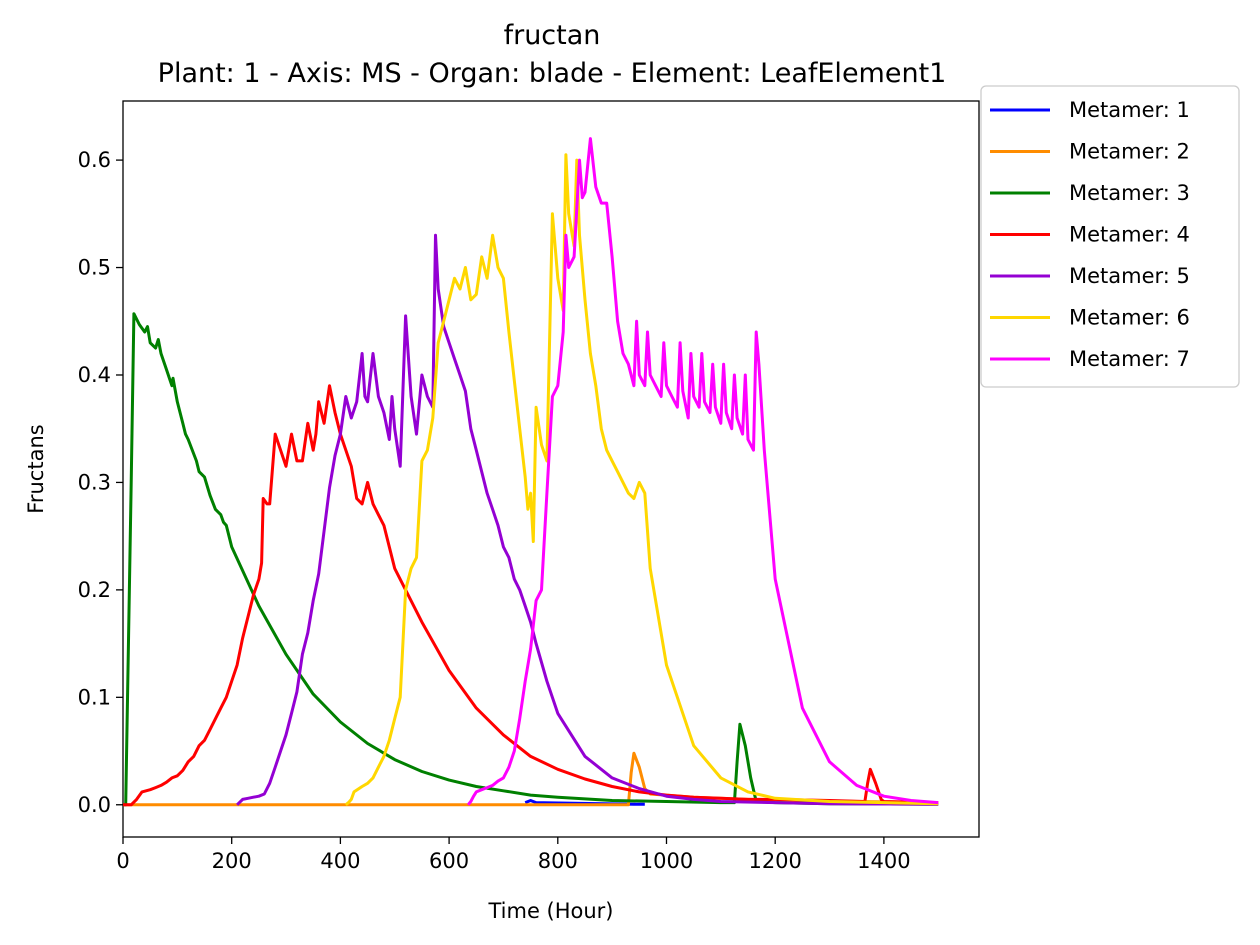  I want to click on legend-label-metamer-5: Metamer: 5, so click(1129, 276).